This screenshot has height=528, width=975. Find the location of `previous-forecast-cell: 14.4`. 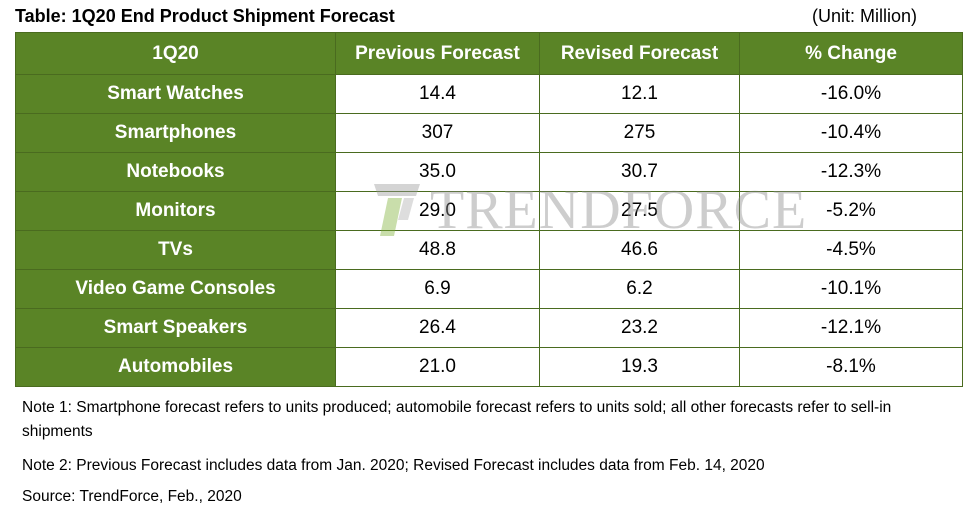

previous-forecast-cell: 14.4 is located at coordinates (437, 94).